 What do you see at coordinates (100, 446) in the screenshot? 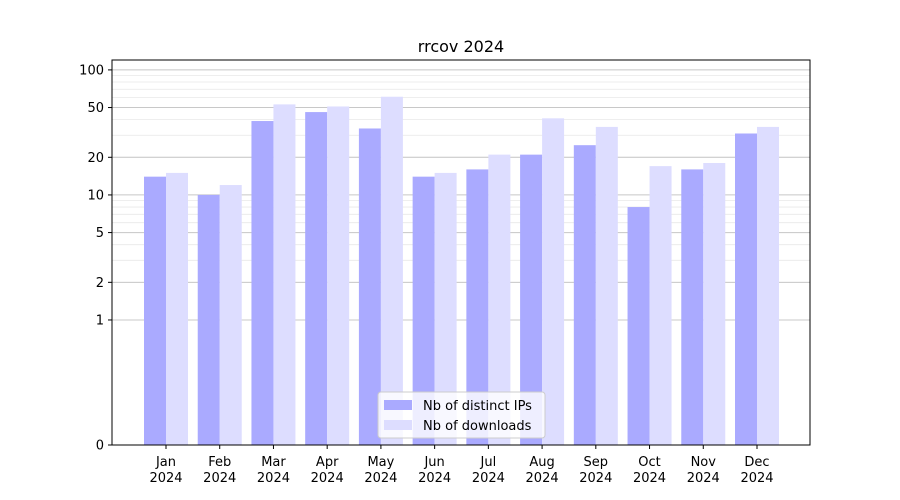
I see `y-tick-label: 0` at bounding box center [100, 446].